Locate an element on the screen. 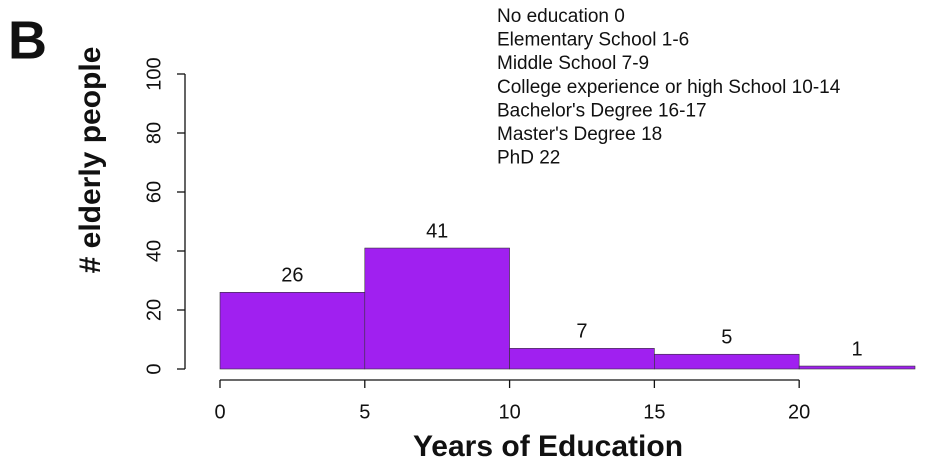 The image size is (926, 464). panel-label: B is located at coordinates (27, 40).